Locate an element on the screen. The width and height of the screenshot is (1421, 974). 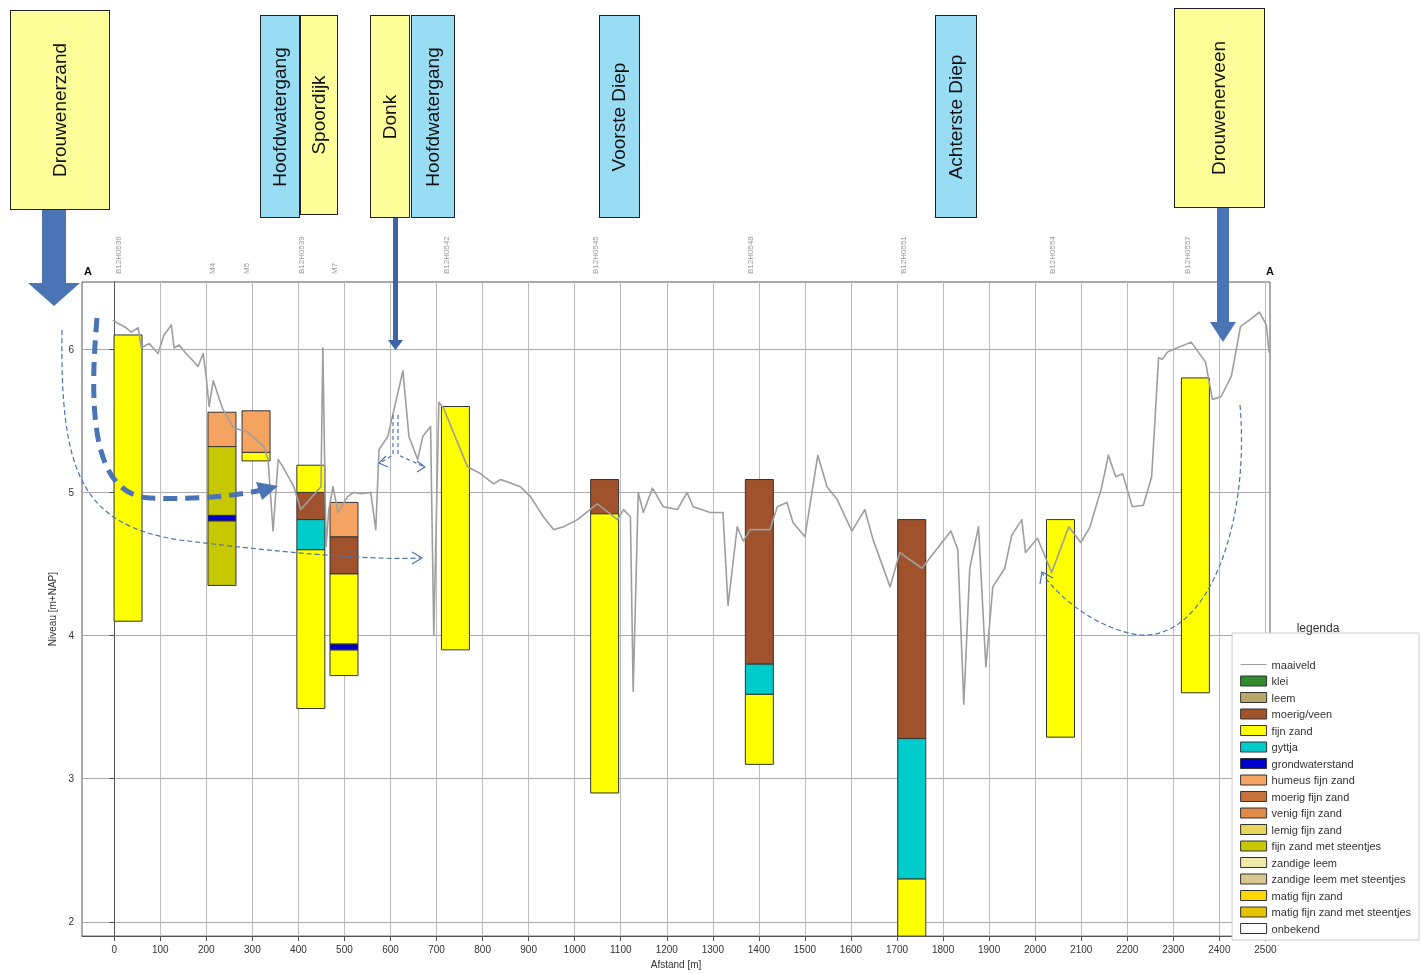
legend-label: klei is located at coordinates (1280, 681).